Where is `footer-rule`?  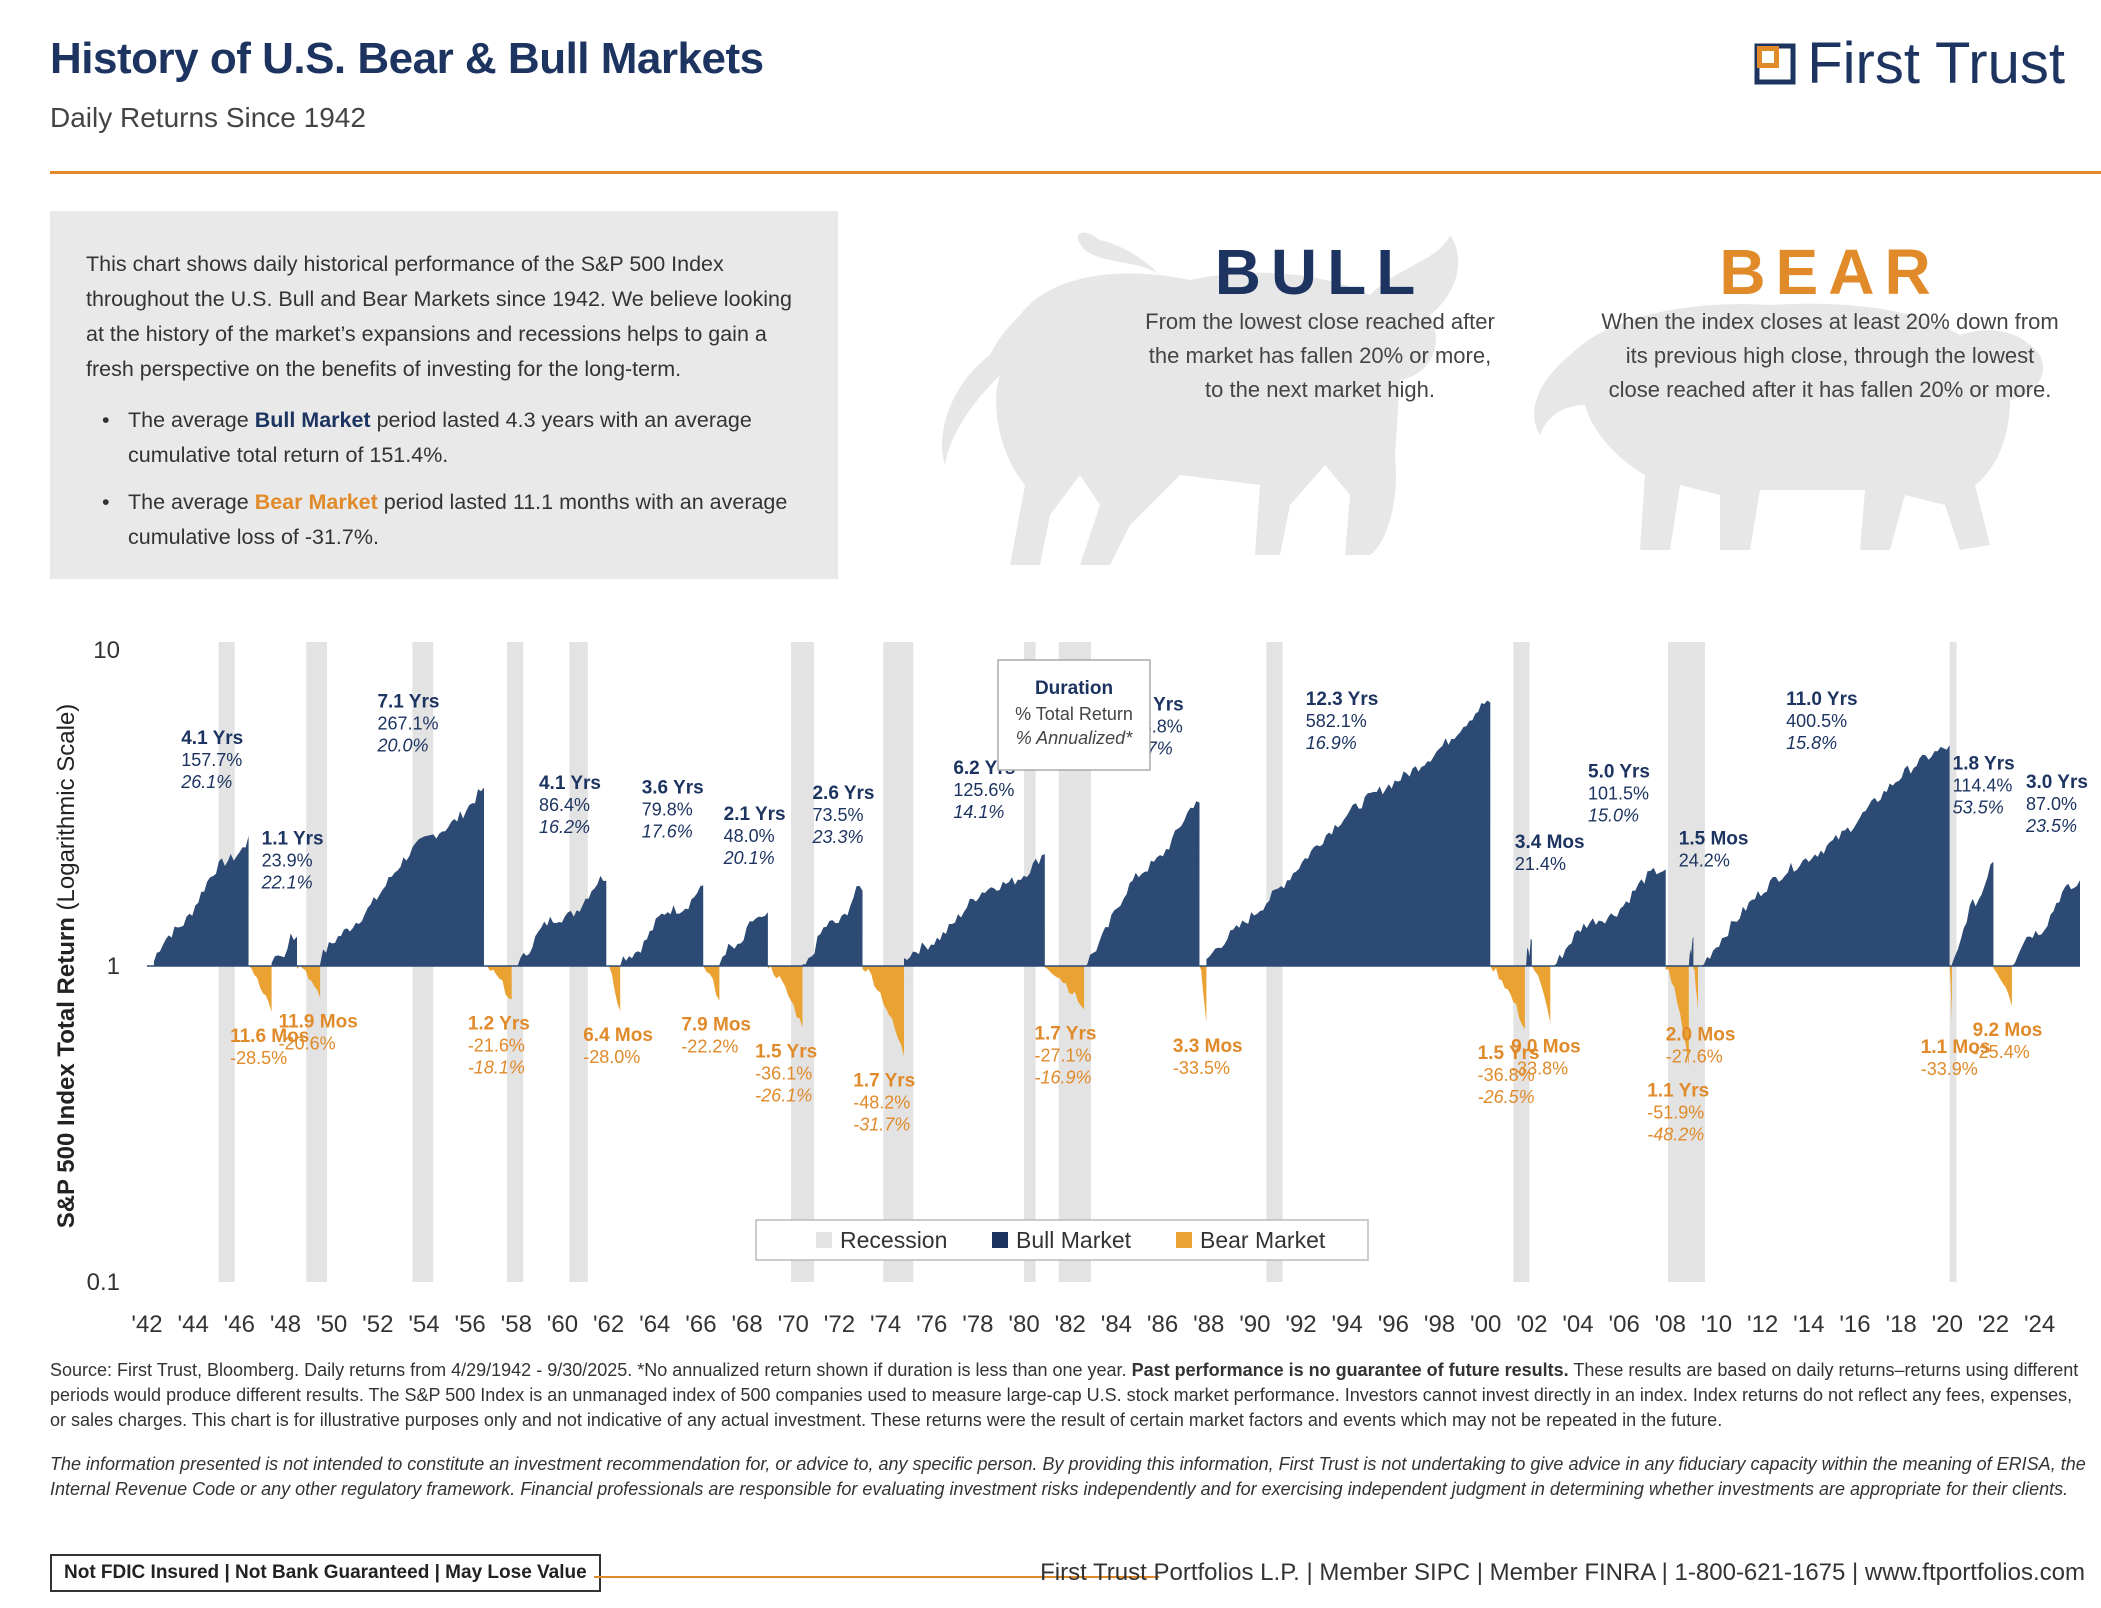 footer-rule is located at coordinates (876, 1577).